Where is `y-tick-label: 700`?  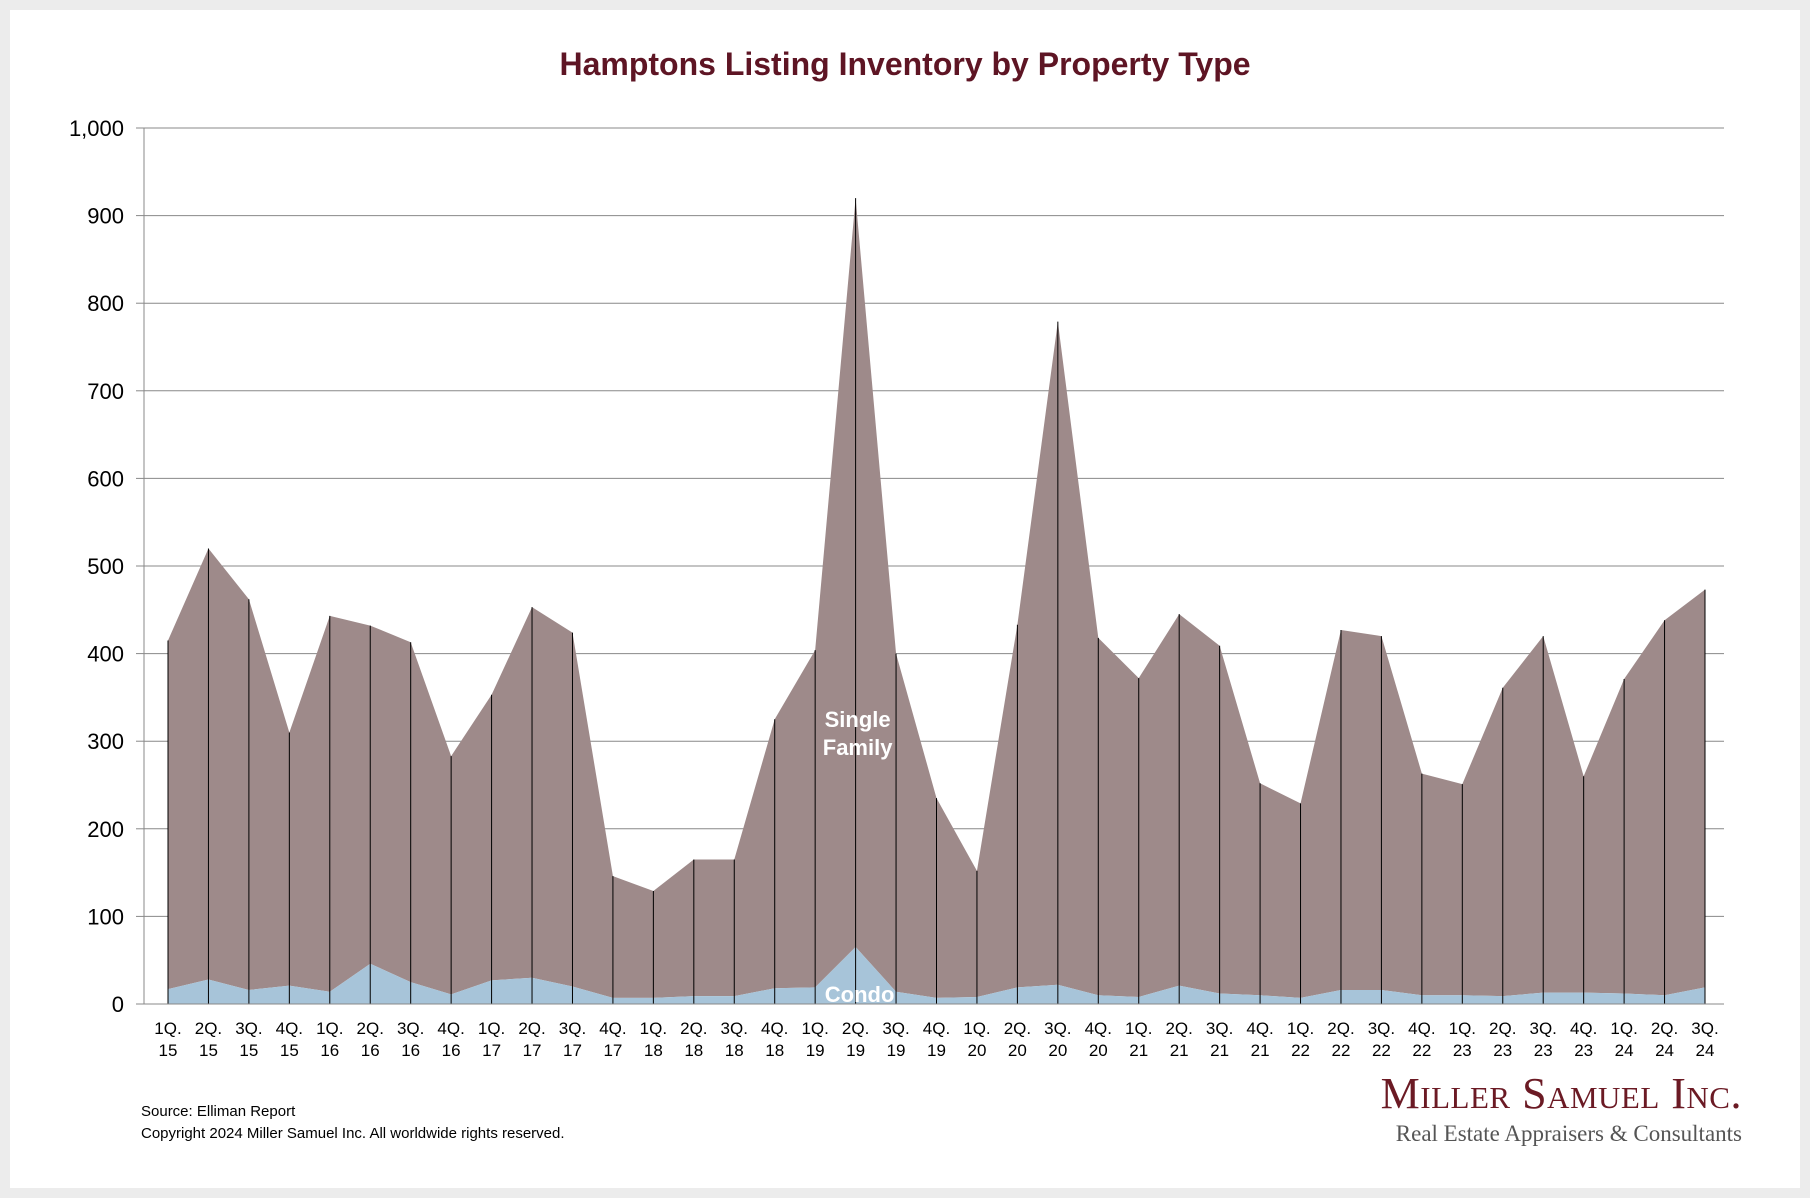
y-tick-label: 700 is located at coordinates (105, 391).